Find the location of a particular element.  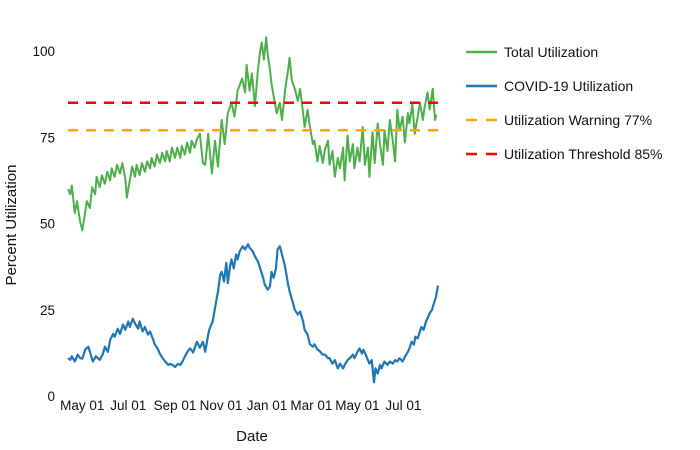

y-tick-label: 75 is located at coordinates (47, 137).